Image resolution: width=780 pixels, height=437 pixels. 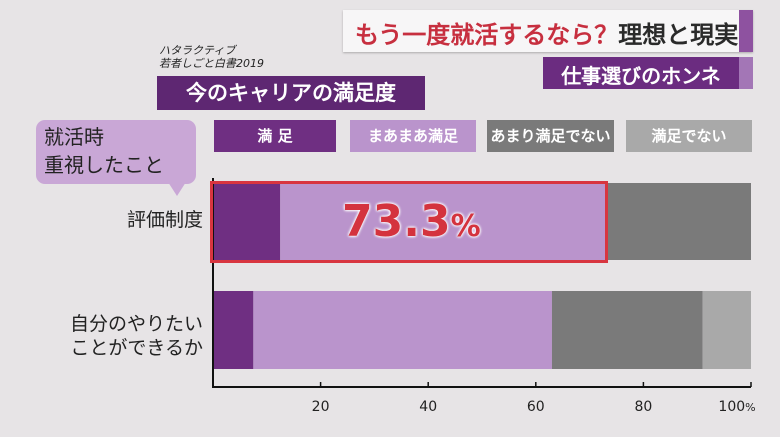 I want to click on highlight-unit: %, so click(x=465, y=226).